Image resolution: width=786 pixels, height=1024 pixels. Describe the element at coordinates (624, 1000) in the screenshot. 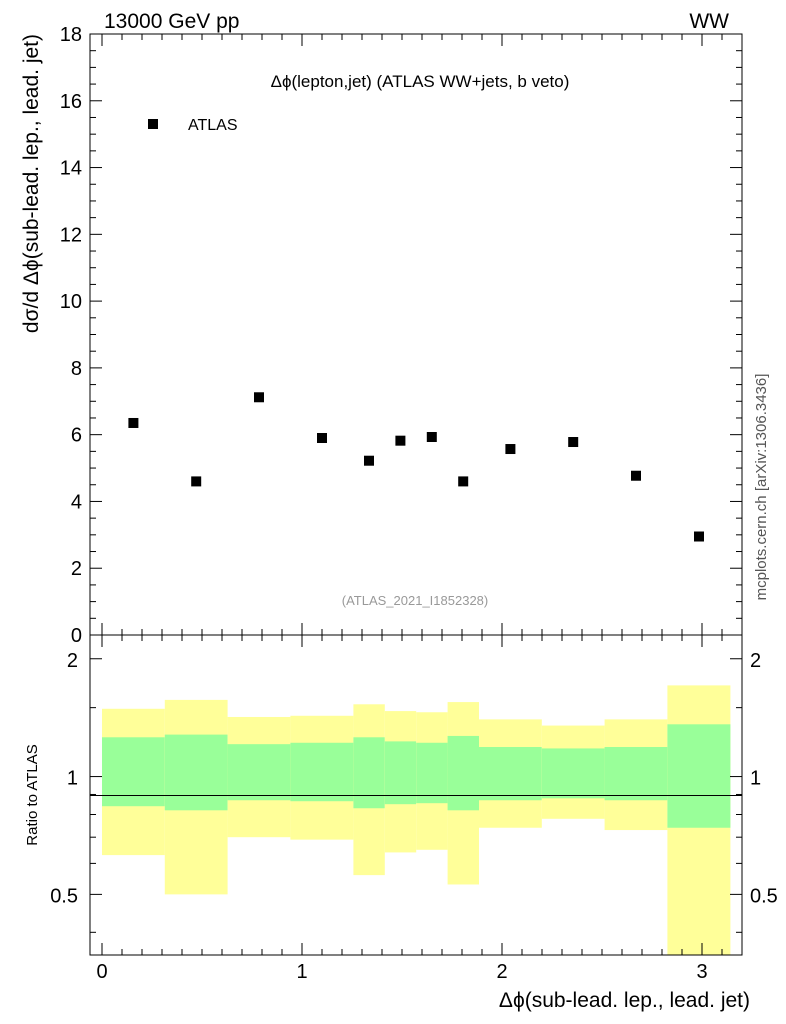

I see `x-axis-label: Δϕ(sub-lead. lep., lead. jet)` at that location.